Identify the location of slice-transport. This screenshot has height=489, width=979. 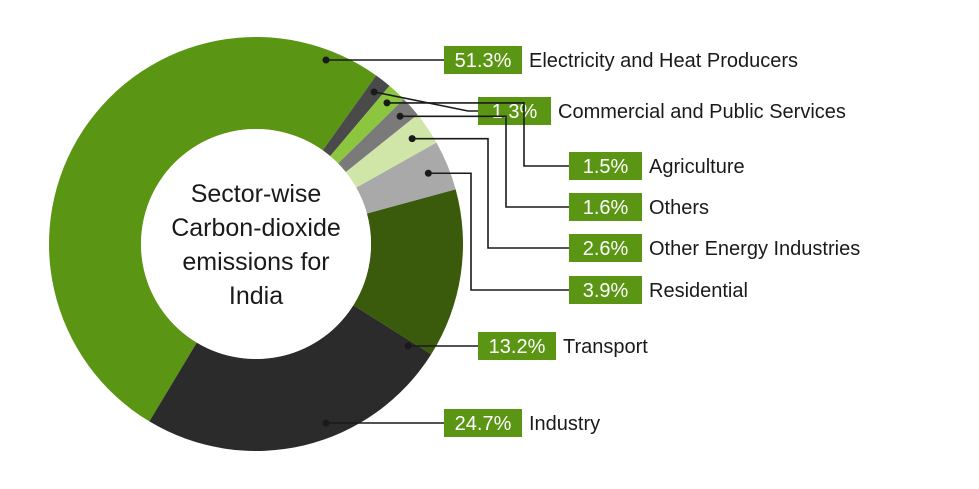
(408, 272).